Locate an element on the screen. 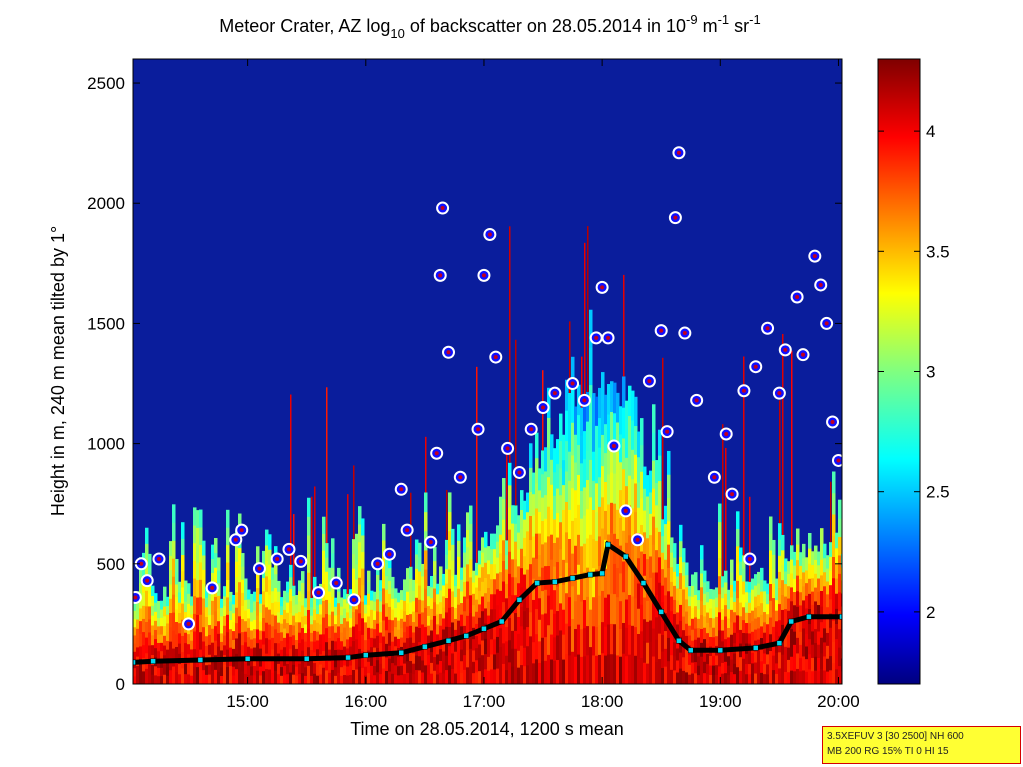 The height and width of the screenshot is (767, 1023). colorbar-tick-label: 4 is located at coordinates (930, 131).